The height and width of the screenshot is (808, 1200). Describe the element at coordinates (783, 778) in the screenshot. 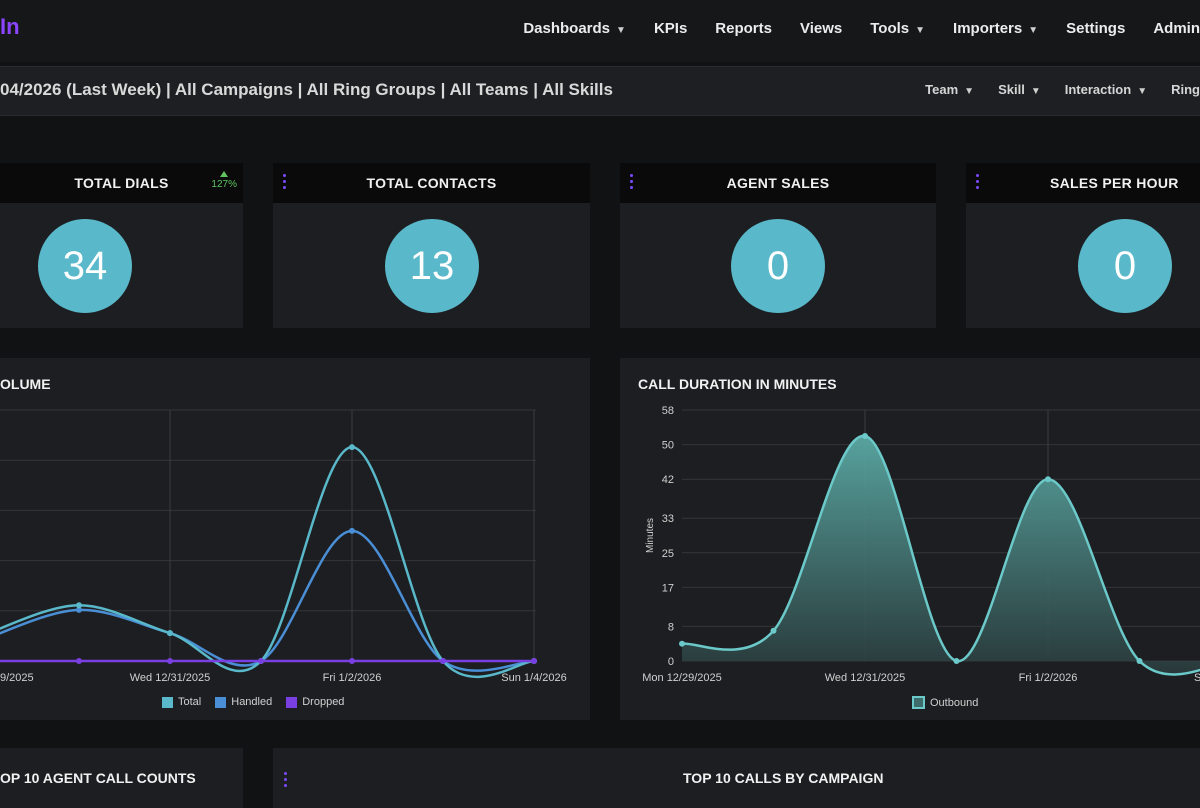

I see `panel-title: TOP 10 CALLS BY CAMPAIGN` at that location.